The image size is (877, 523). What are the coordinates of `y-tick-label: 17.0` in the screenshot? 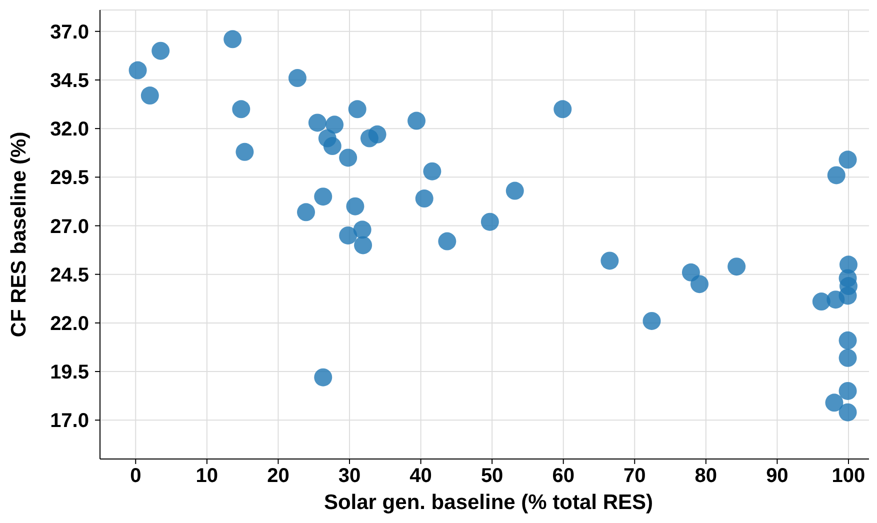 It's located at (69, 421).